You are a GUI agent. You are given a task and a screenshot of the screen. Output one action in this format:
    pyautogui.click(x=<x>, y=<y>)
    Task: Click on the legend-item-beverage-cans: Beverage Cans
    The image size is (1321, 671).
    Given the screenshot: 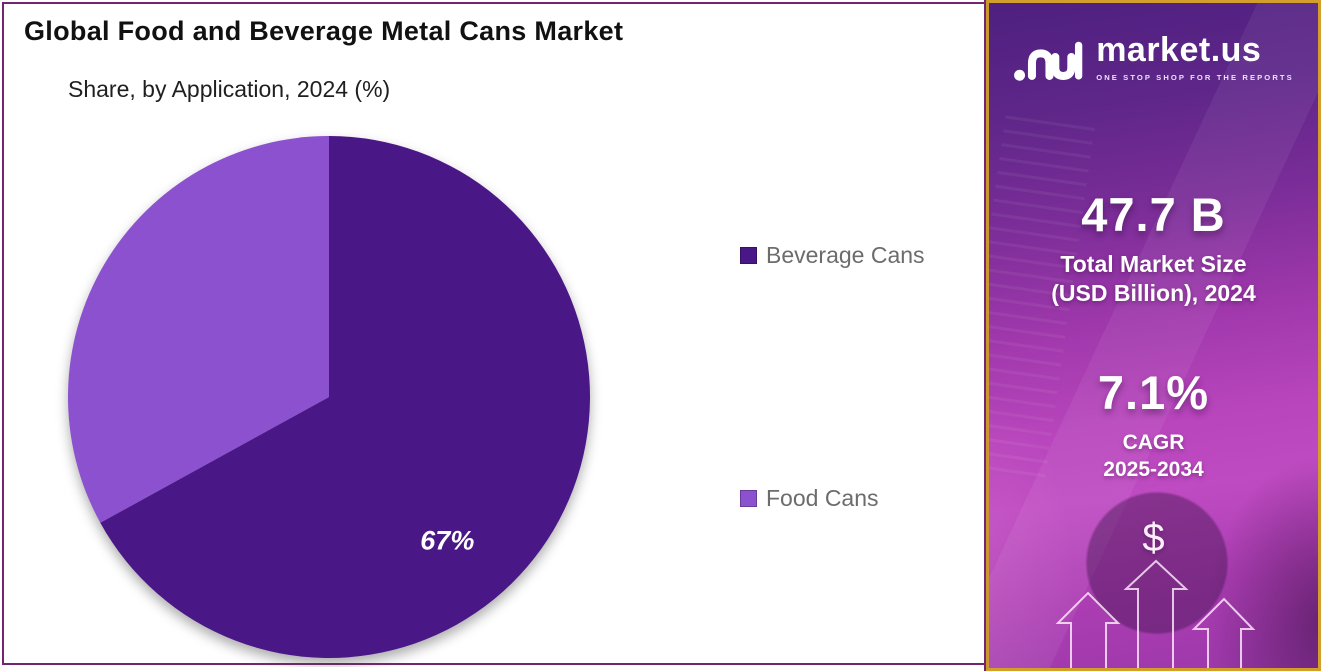 What is the action you would take?
    pyautogui.click(x=832, y=255)
    